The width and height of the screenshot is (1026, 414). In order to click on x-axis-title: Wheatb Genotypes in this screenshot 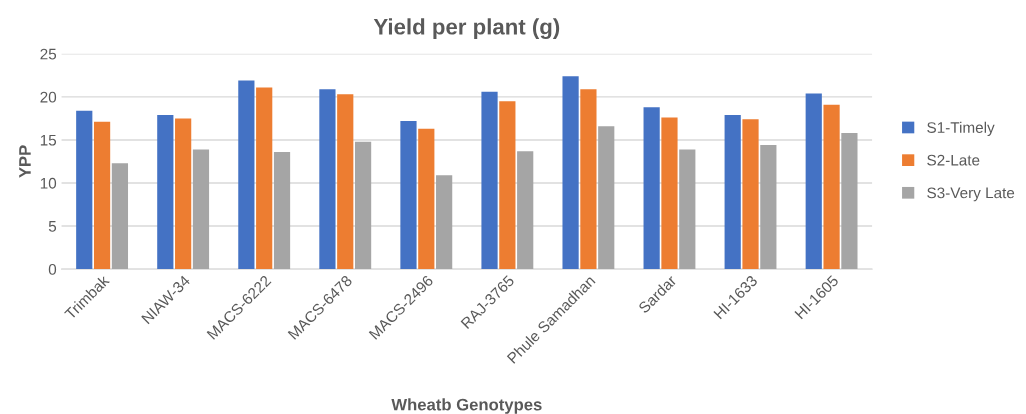, I will do `click(466, 406)`.